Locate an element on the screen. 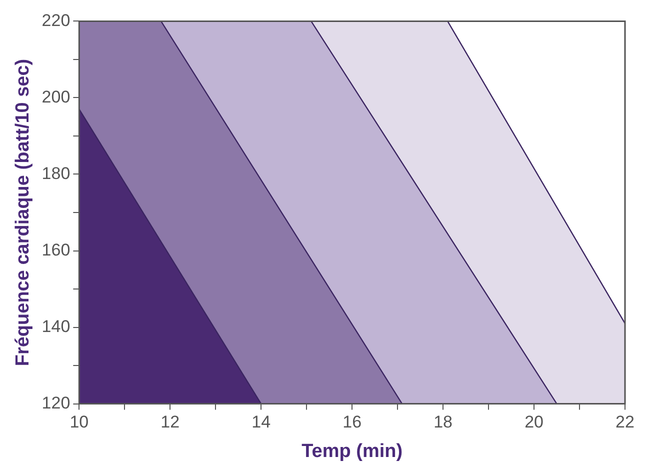 The width and height of the screenshot is (649, 475). y-tick-label: 180 is located at coordinates (56, 173).